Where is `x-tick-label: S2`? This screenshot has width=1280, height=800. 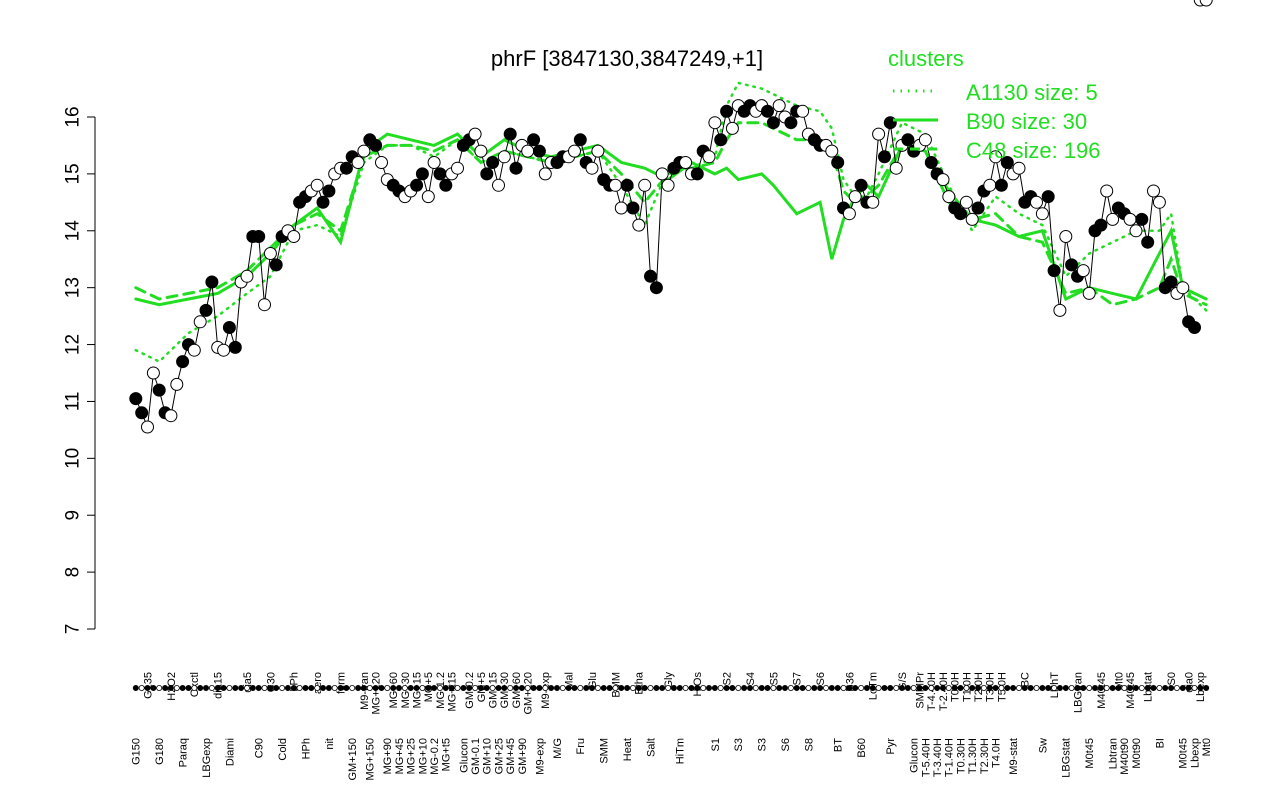
x-tick-label: S2 is located at coordinates (727, 678).